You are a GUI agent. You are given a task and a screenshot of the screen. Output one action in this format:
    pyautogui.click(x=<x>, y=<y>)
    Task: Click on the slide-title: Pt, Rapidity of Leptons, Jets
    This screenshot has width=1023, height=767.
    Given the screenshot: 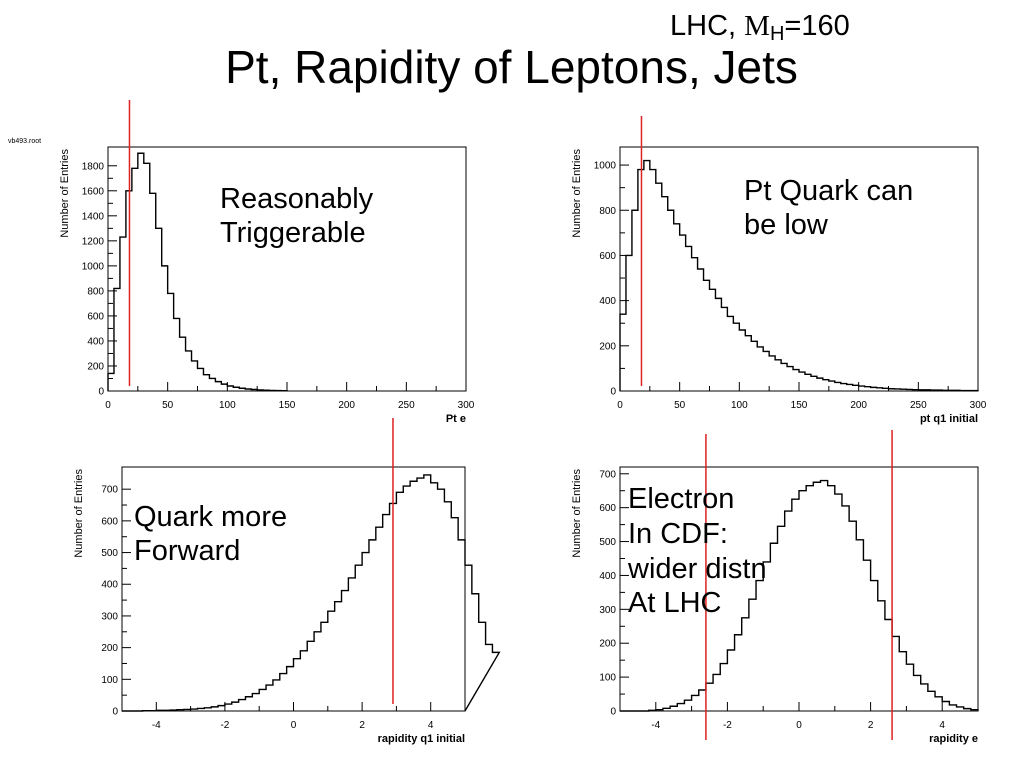 What is the action you would take?
    pyautogui.click(x=511, y=67)
    